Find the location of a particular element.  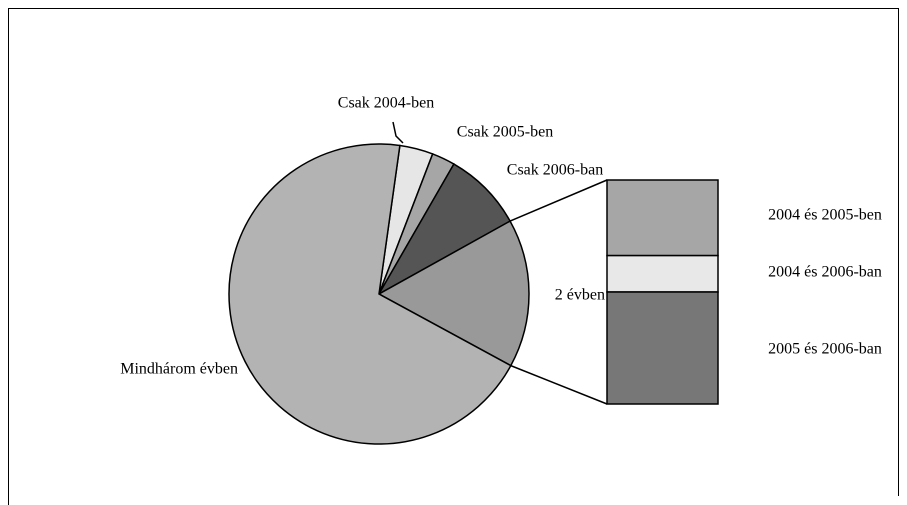

bar-label: 2004 és 2006-ban is located at coordinates (825, 272).